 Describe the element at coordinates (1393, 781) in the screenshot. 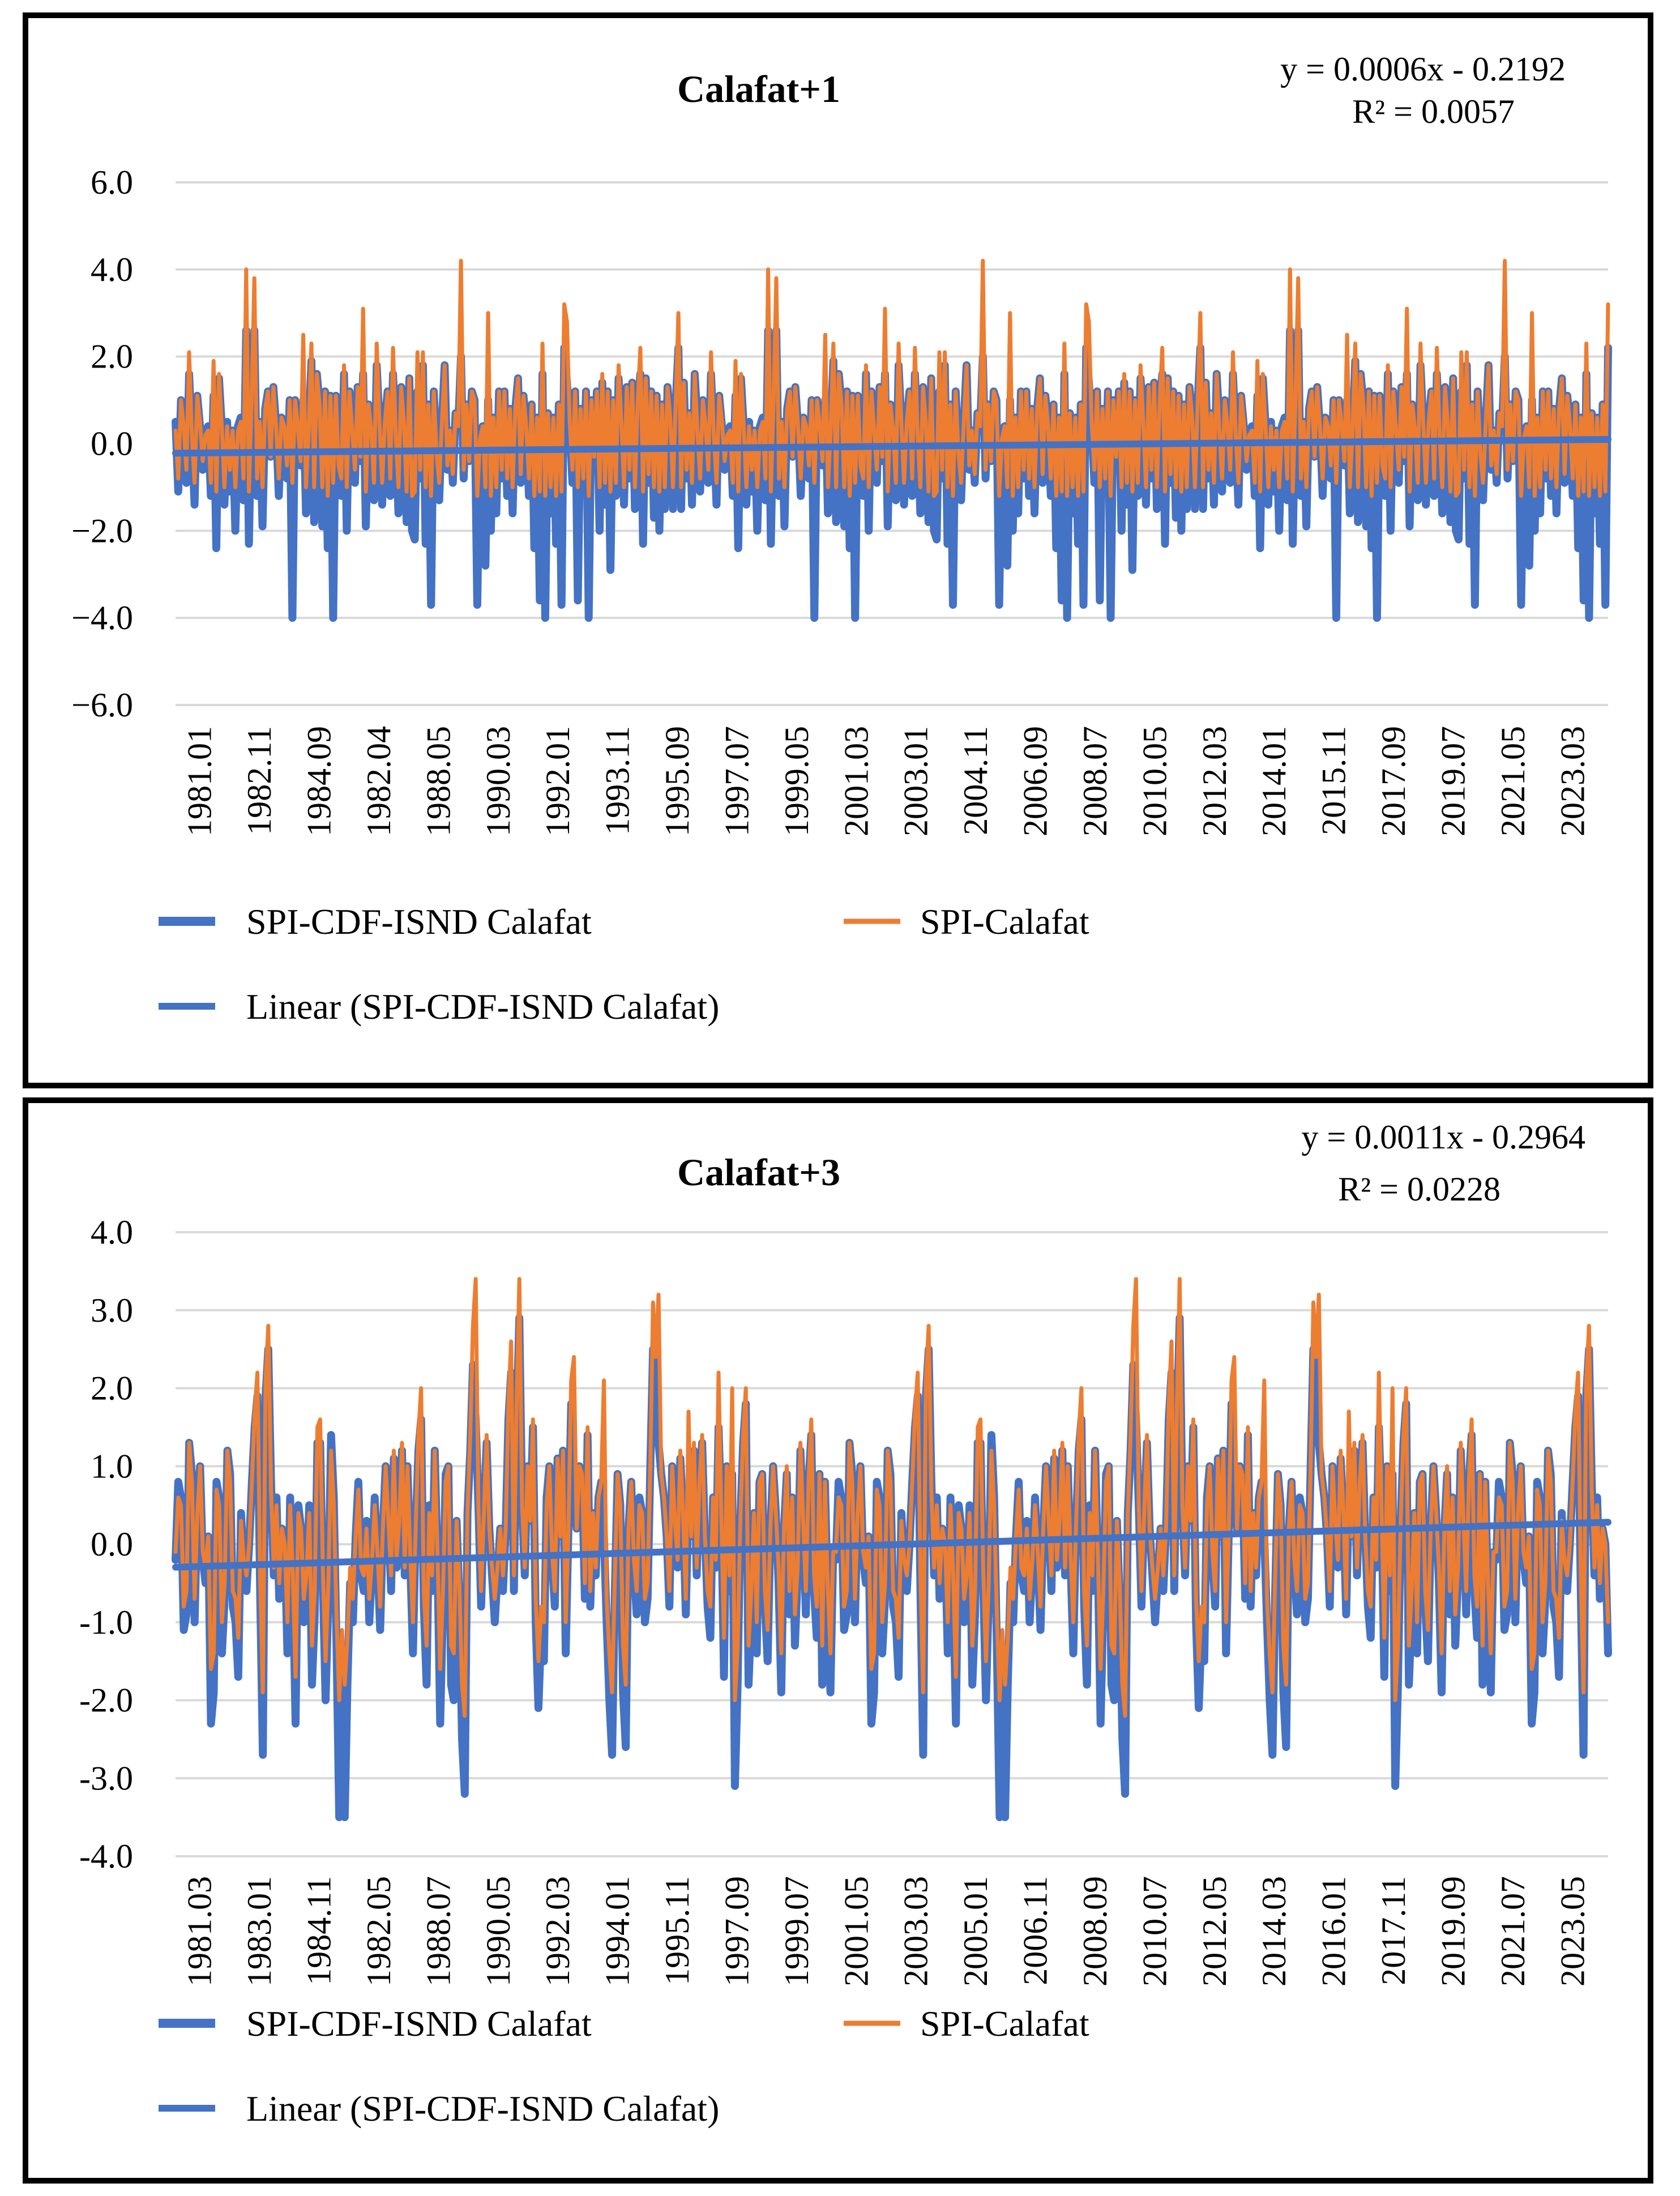

I see `x-tick-label: 2017.09` at that location.